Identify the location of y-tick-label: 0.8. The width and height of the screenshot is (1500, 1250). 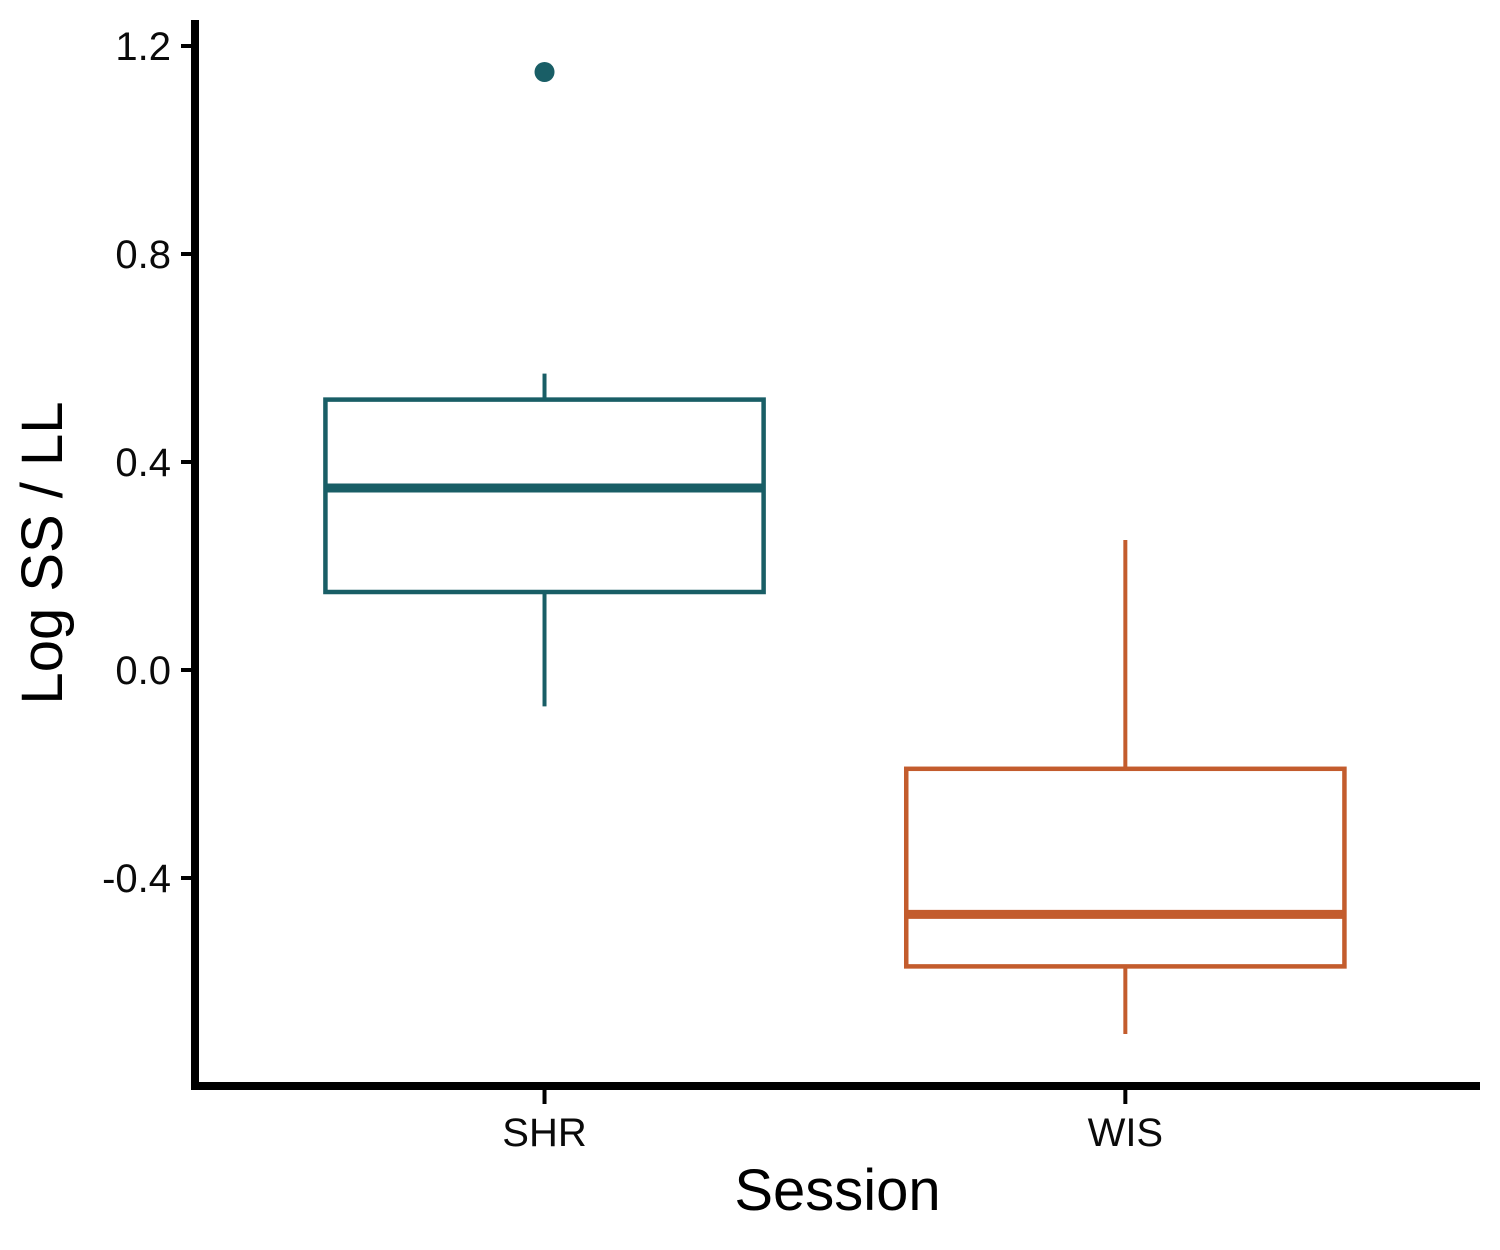
(143, 255).